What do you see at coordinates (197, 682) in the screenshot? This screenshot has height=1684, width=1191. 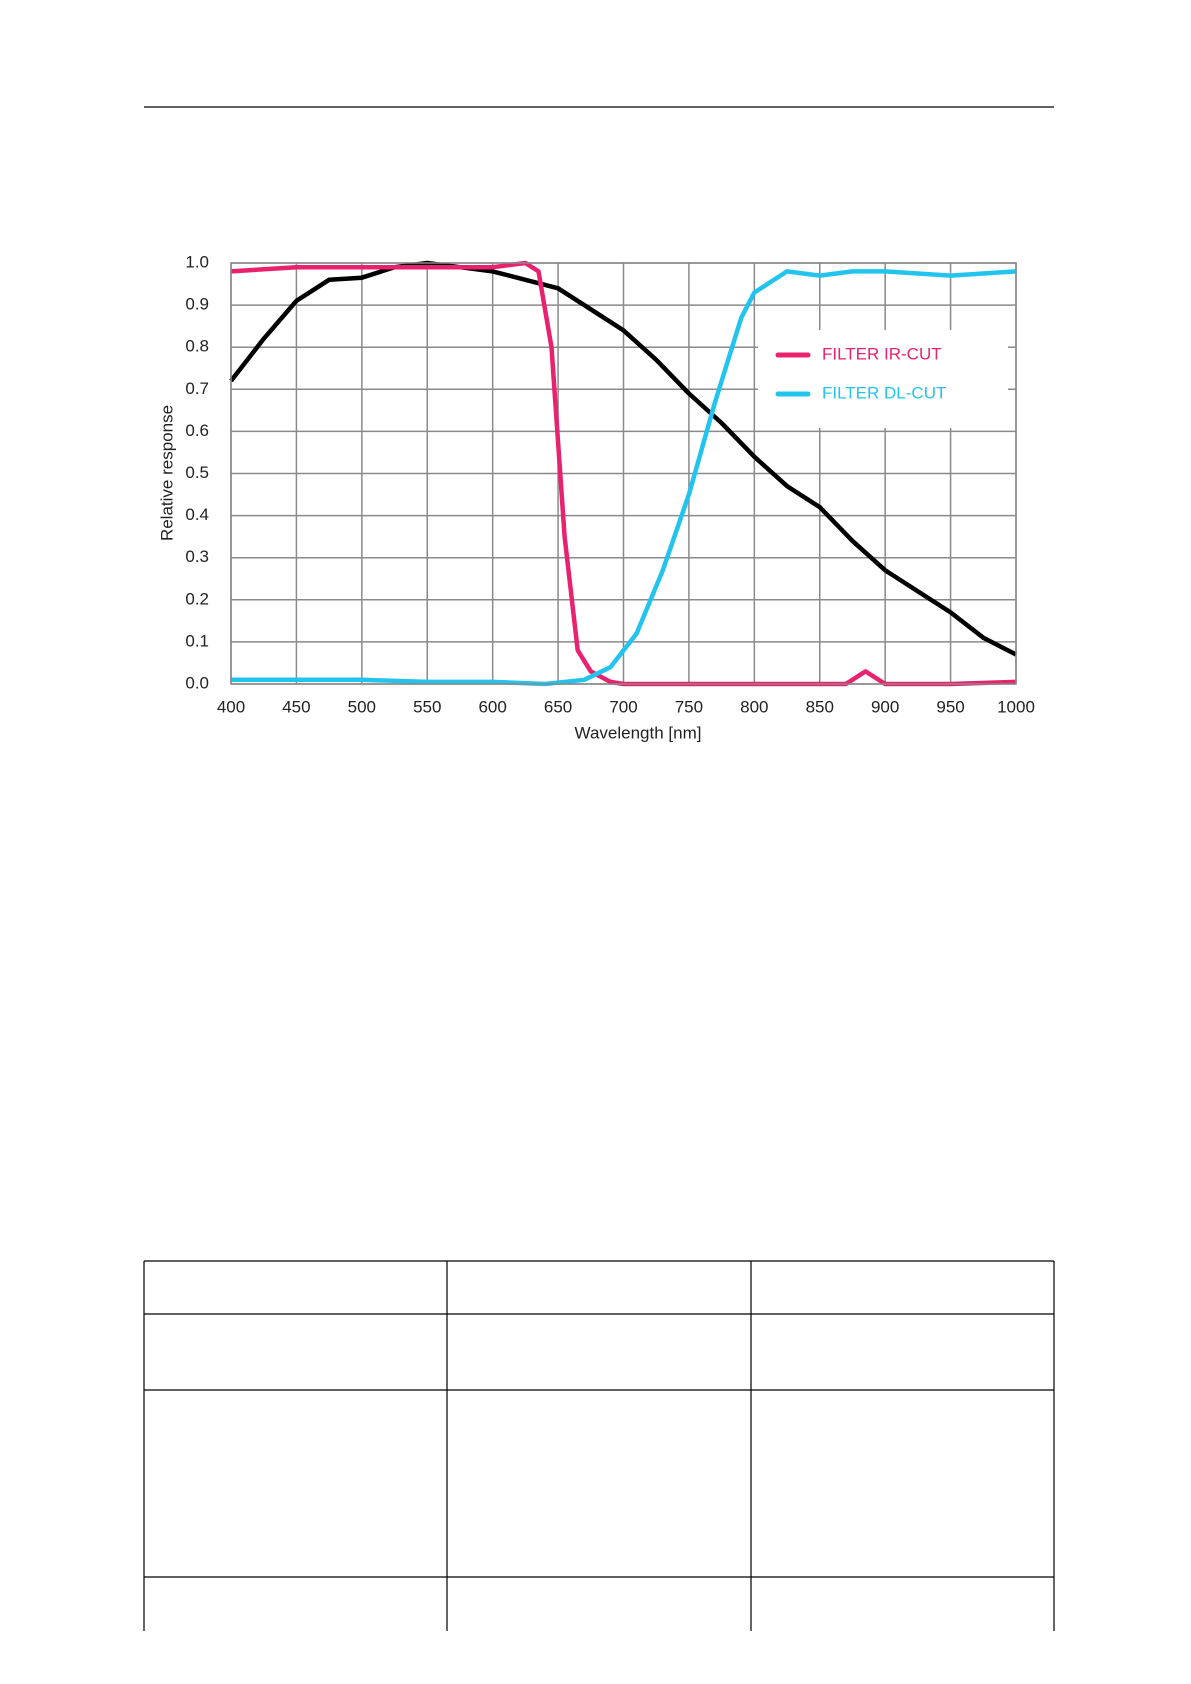 I see `y-tick-label: 0.0` at bounding box center [197, 682].